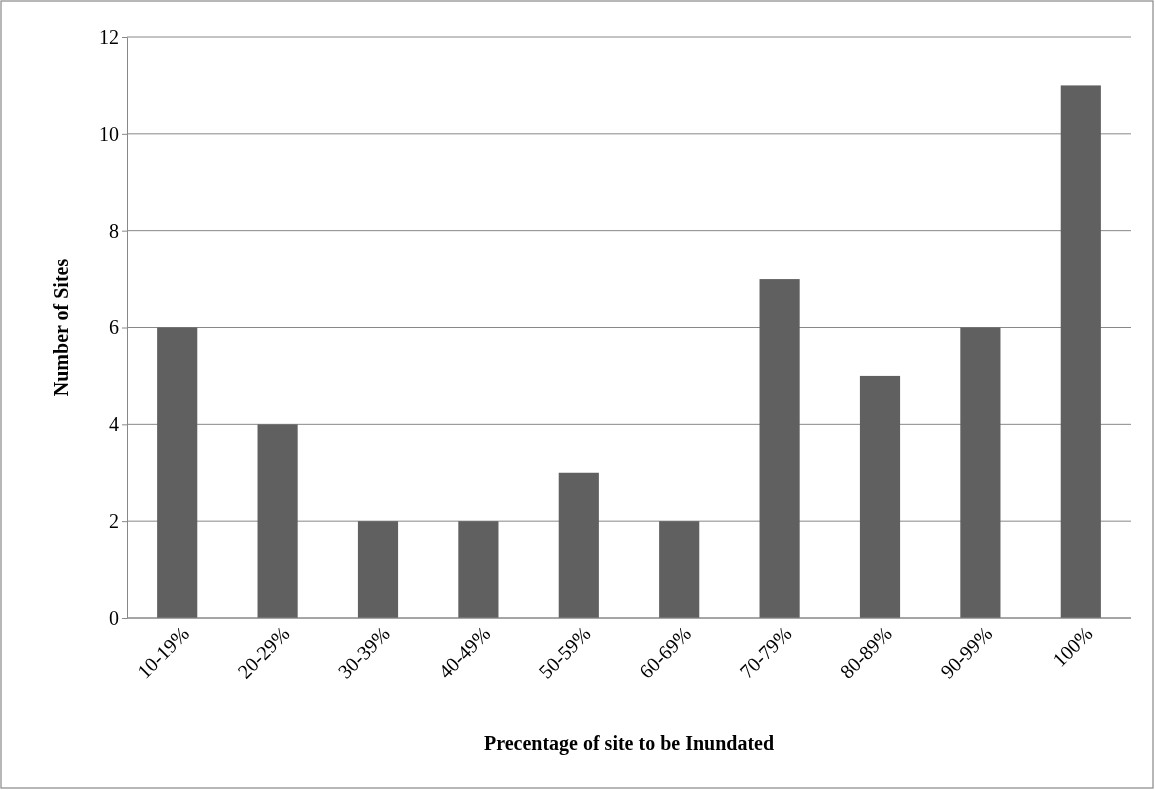 This screenshot has height=790, width=1155. Describe the element at coordinates (109, 133) in the screenshot. I see `y-tick-label: 10` at that location.